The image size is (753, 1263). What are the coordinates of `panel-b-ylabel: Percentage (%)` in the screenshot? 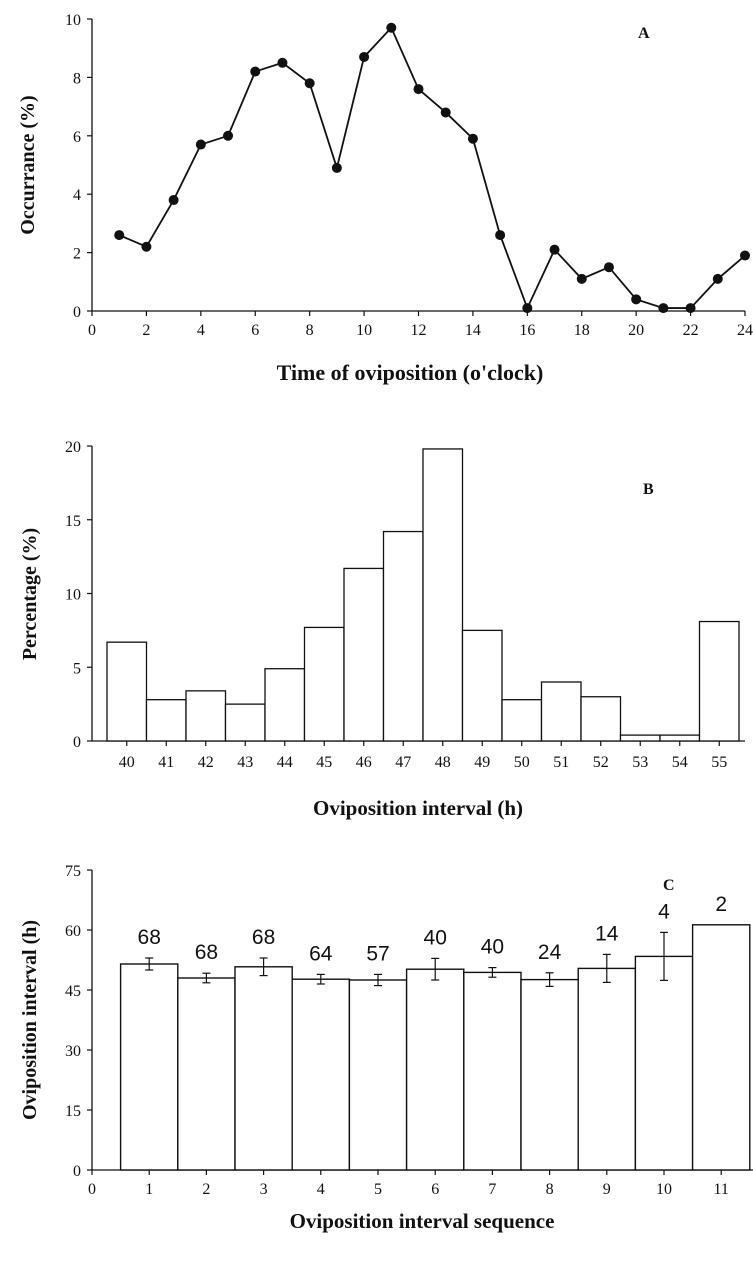 It's located at (30, 594).